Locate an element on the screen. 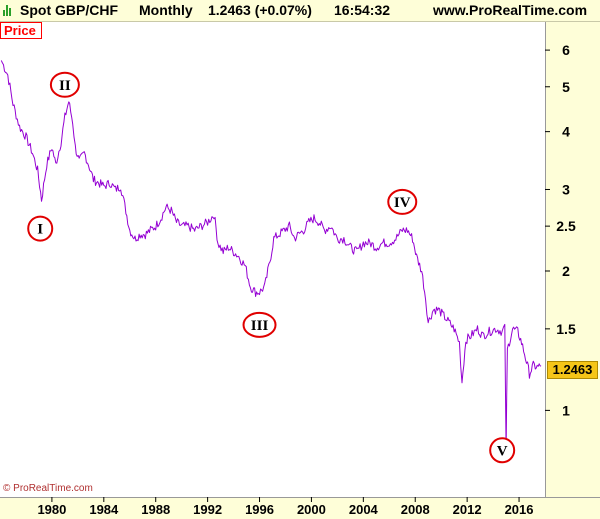 The width and height of the screenshot is (600, 519). wave-label-iii: III is located at coordinates (260, 326).